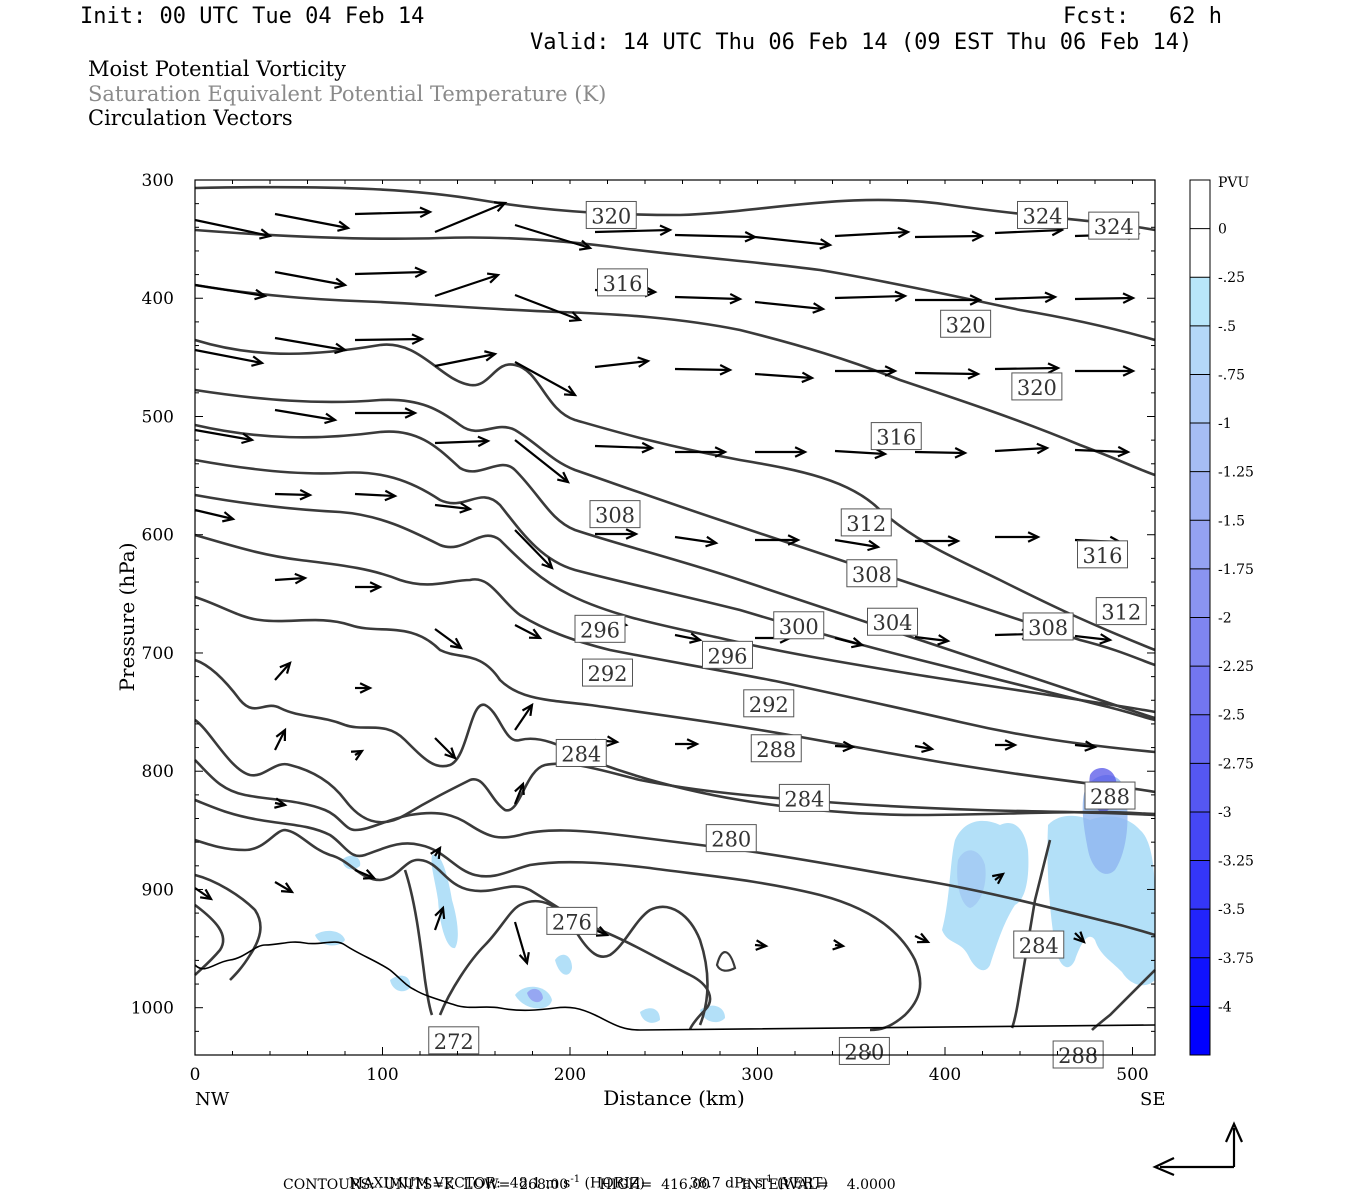  Describe the element at coordinates (158, 890) in the screenshot. I see `y-tick-label: 900` at that location.